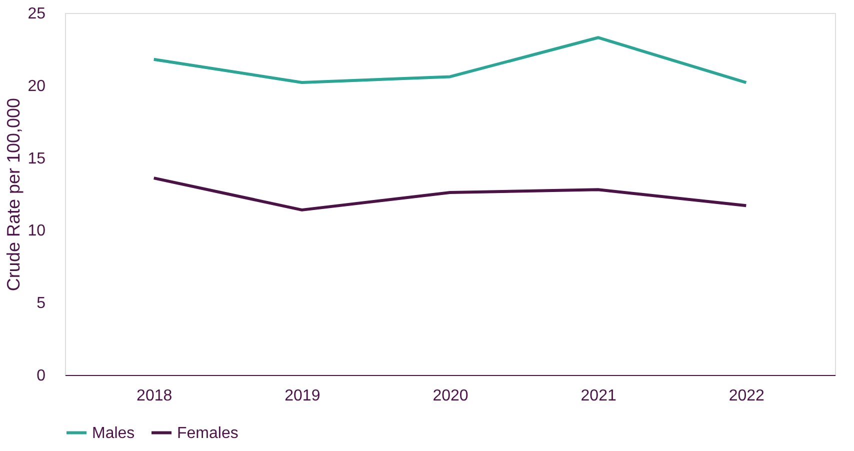 The width and height of the screenshot is (854, 451). I want to click on y-tick-label: 5, so click(41, 303).